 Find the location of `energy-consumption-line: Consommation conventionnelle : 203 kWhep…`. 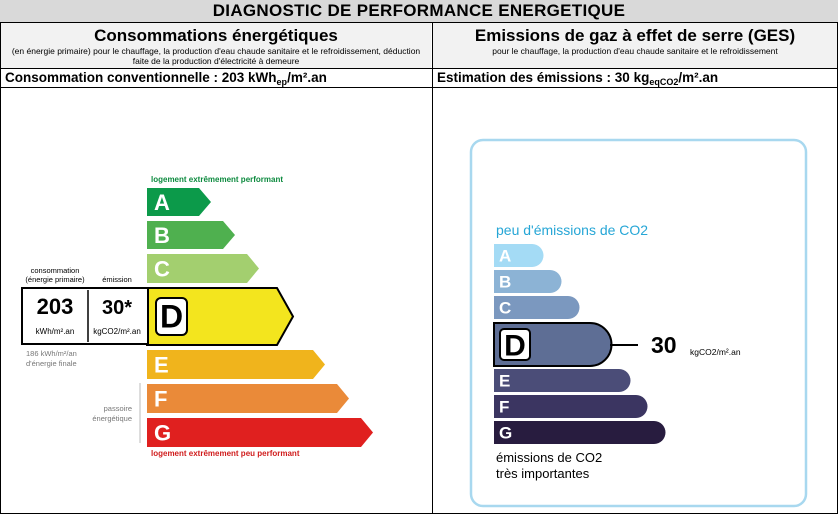

energy-consumption-line: Consommation conventionnelle : 203 kWhep… is located at coordinates (166, 78).